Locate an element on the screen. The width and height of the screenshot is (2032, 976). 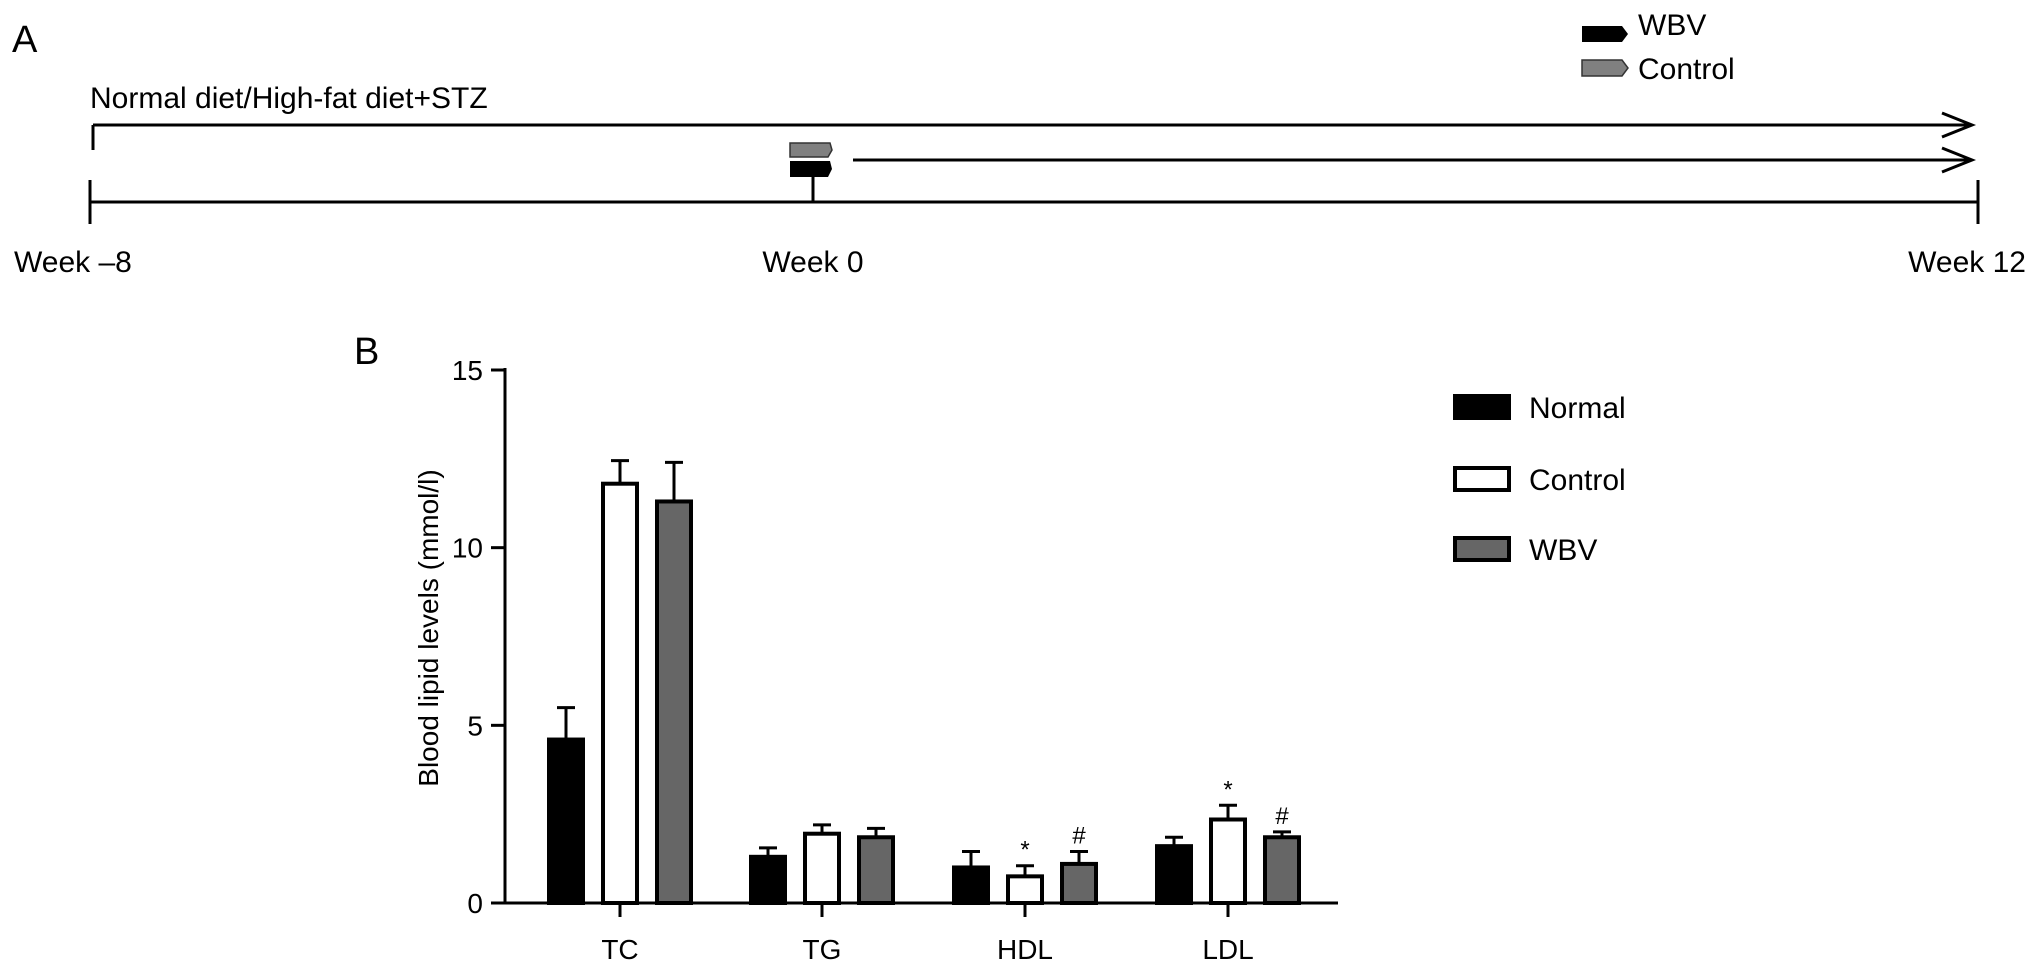
y-tick-label: 5 is located at coordinates (475, 725).